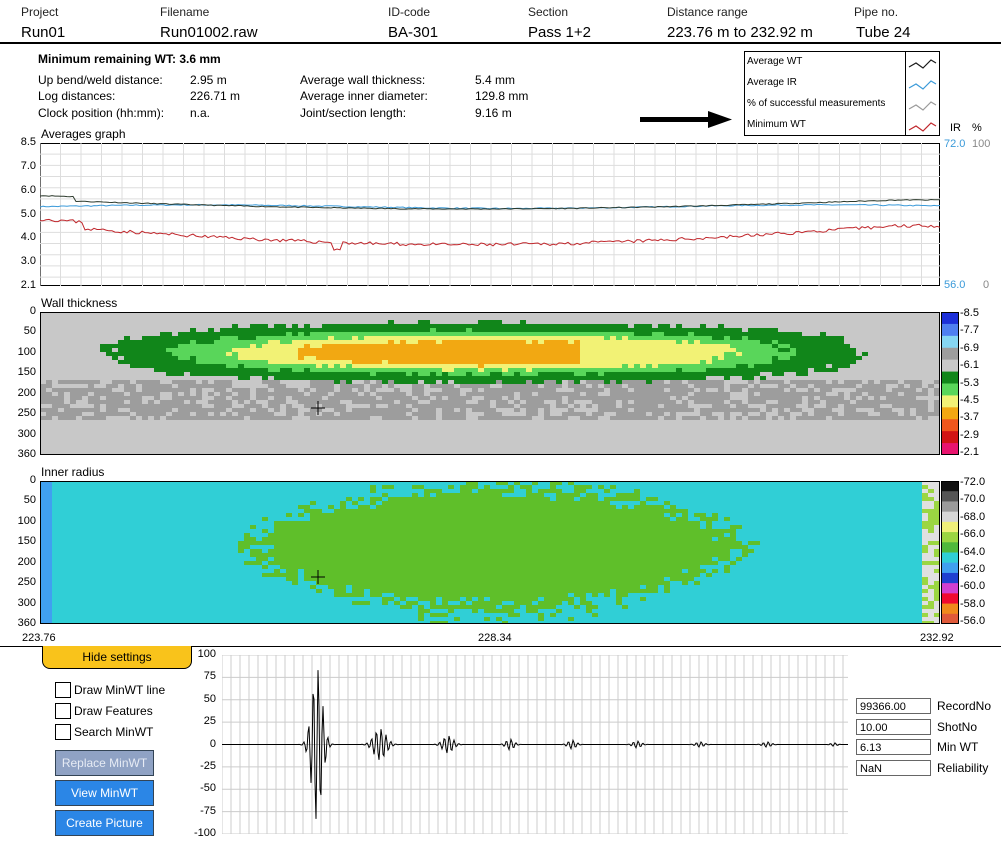  I want to click on inner-y-tick-label: 250, so click(26, 582).